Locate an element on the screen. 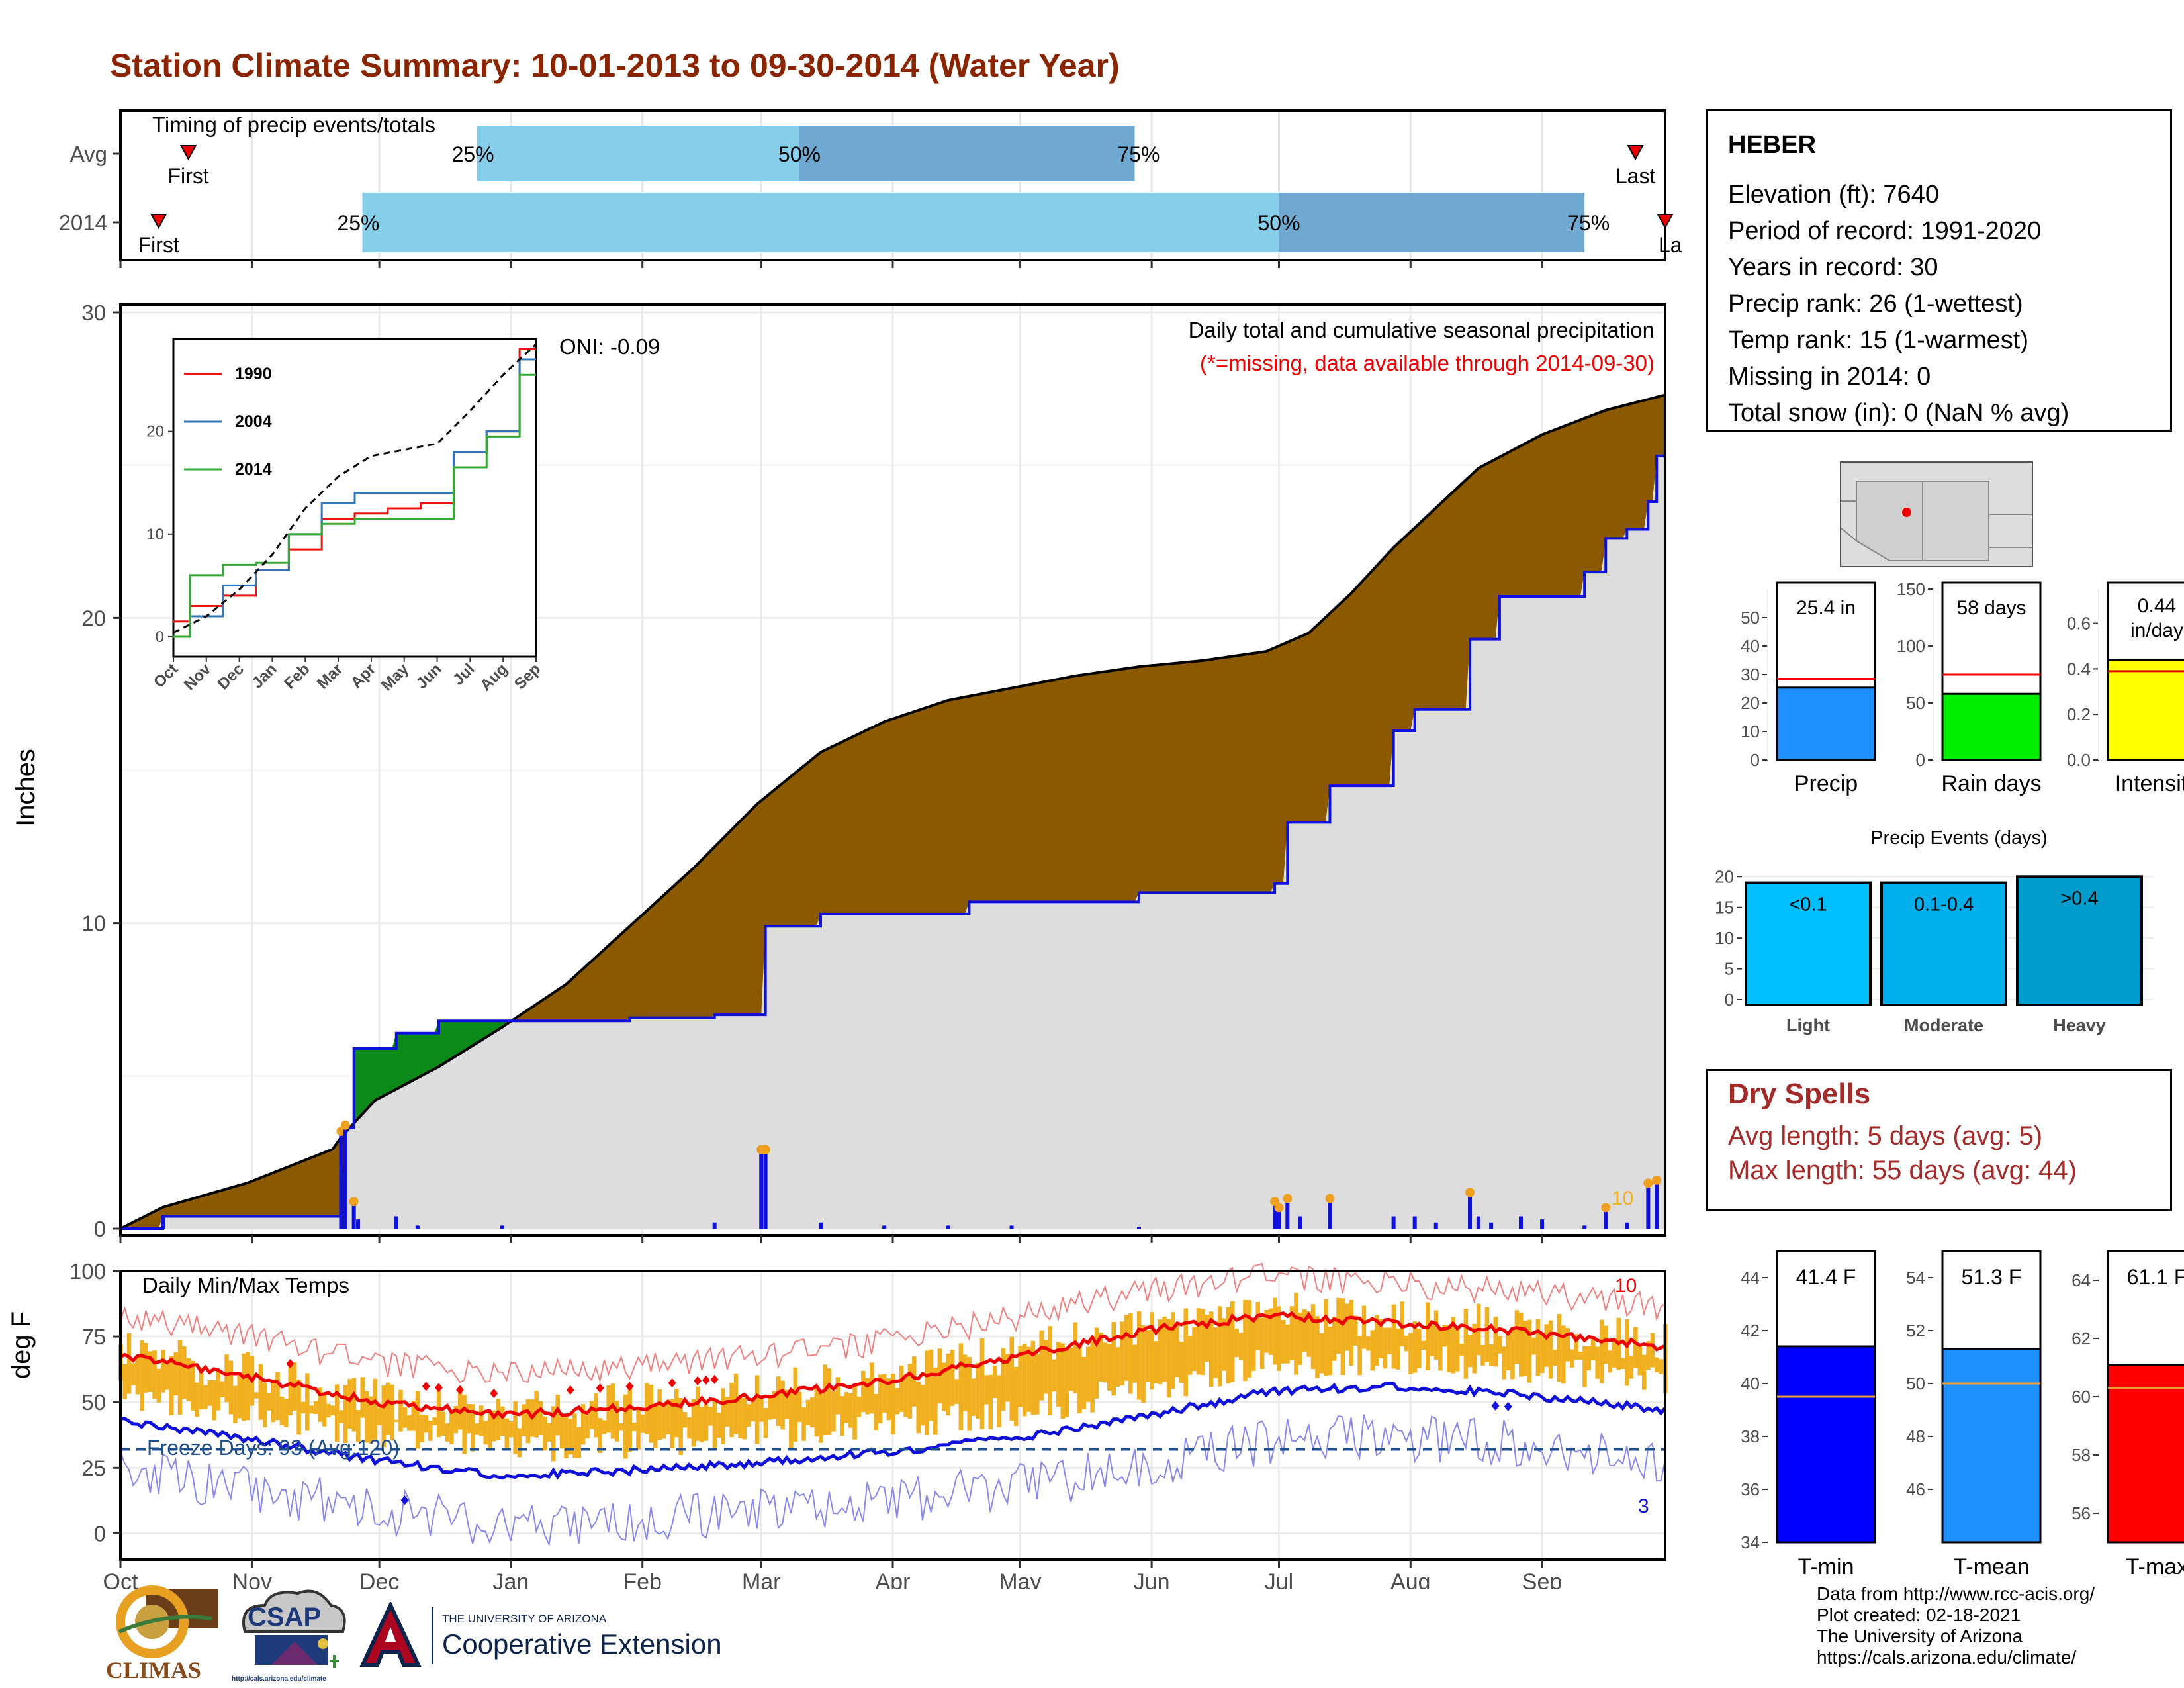 This screenshot has width=2184, height=1688. tbar-y-tick-label: 48 is located at coordinates (1915, 1436).